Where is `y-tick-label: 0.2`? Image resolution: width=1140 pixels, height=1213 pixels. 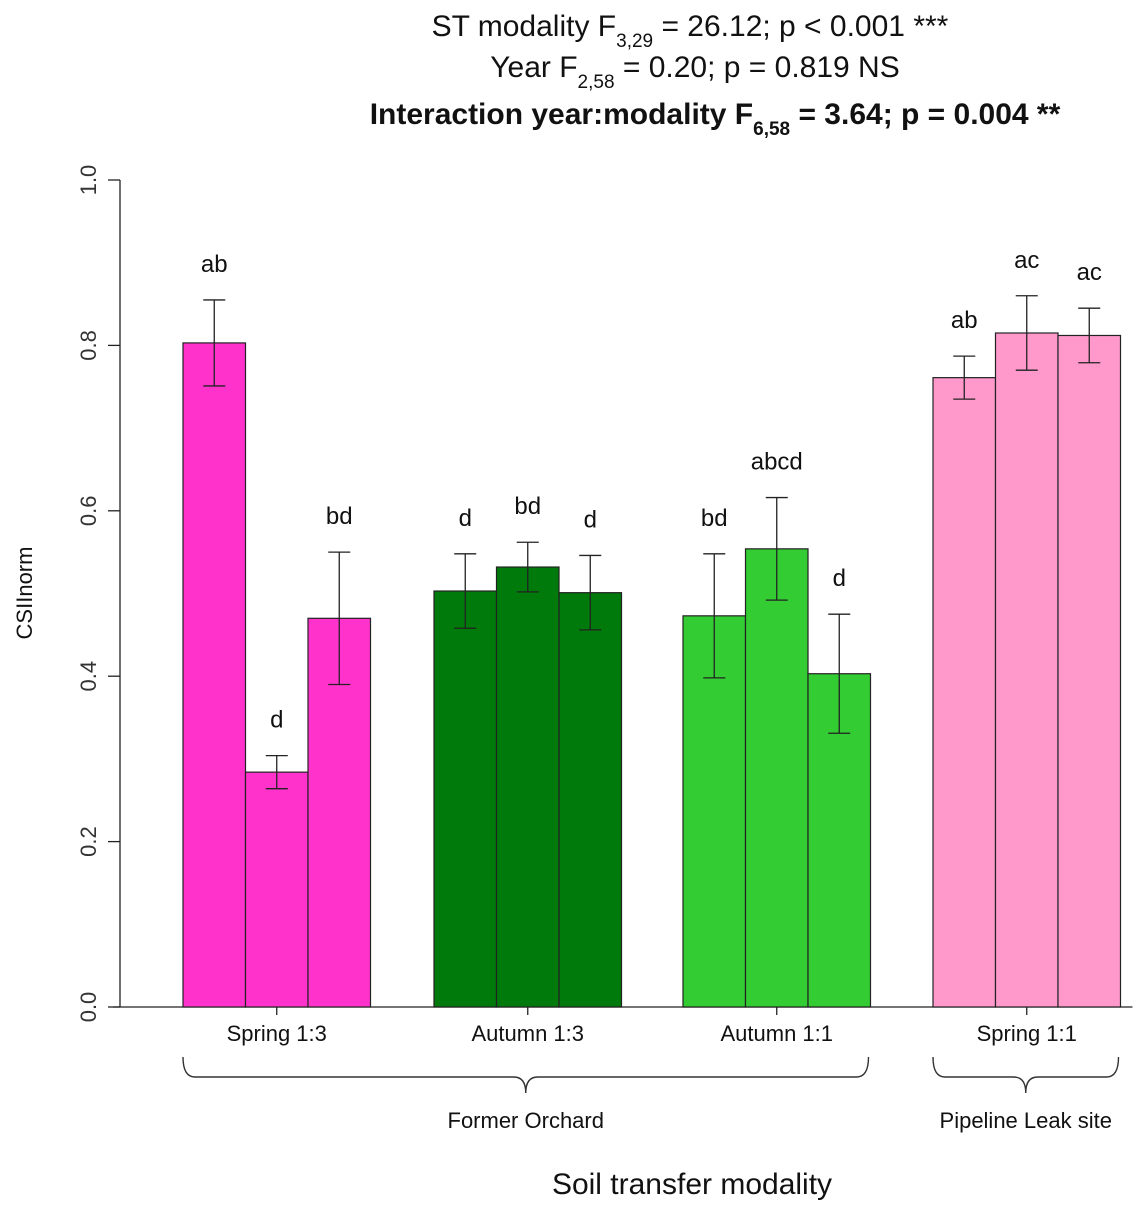 y-tick-label: 0.2 is located at coordinates (88, 841).